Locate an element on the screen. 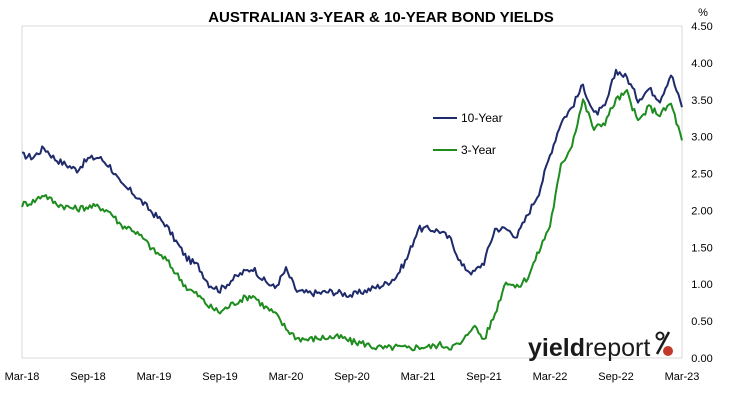 This screenshot has height=400, width=731. y-tick-label: 2.50 is located at coordinates (701, 175).